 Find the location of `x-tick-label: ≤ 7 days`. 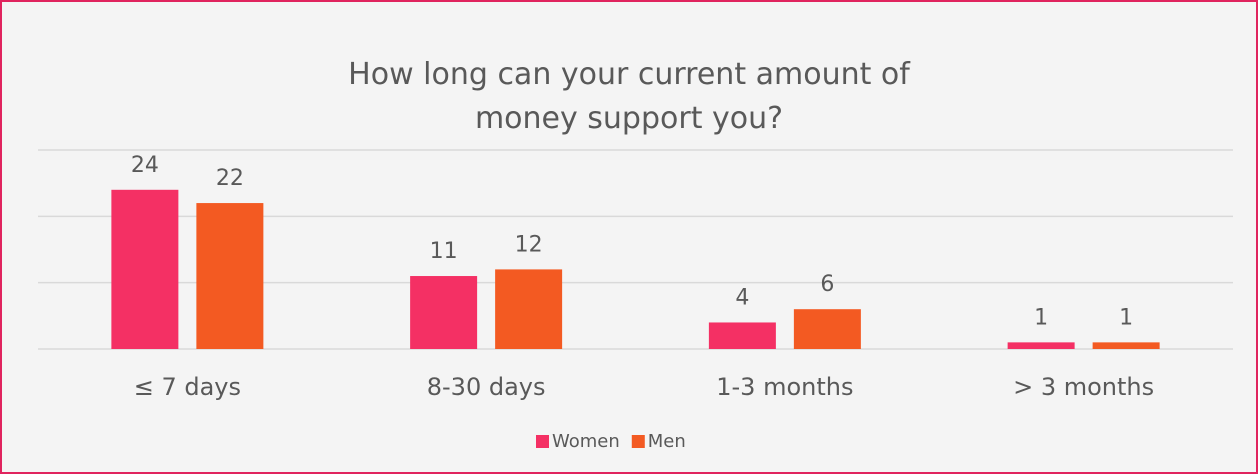

x-tick-label: ≤ 7 days is located at coordinates (187, 387).